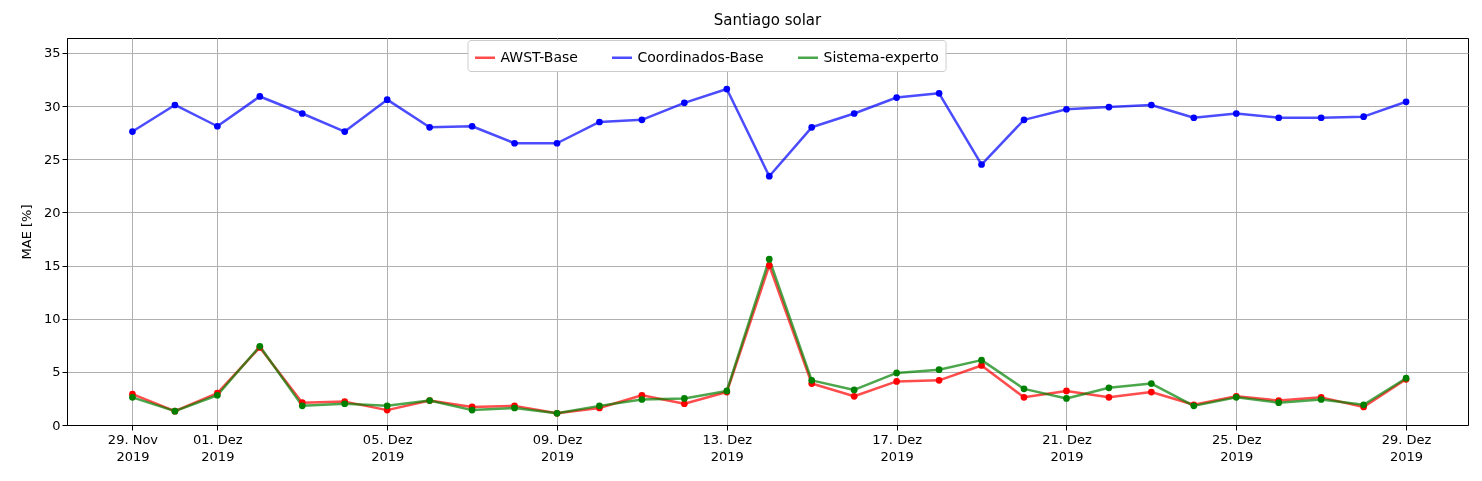  I want to click on x-tick-label: 29. Nov 2019, so click(133, 447).